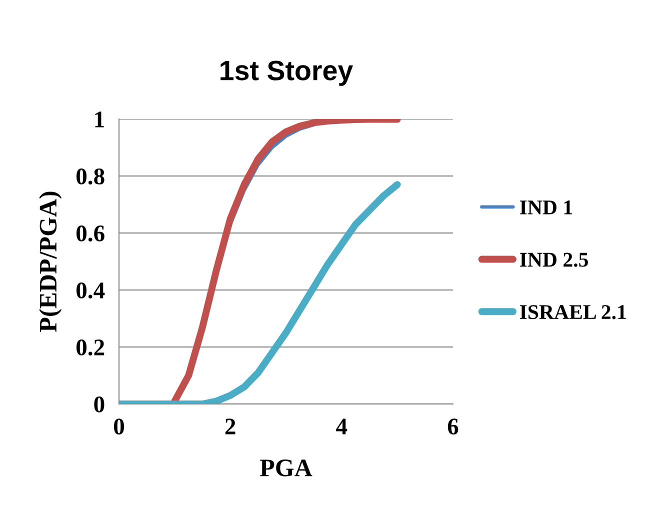 The width and height of the screenshot is (649, 531). Describe the element at coordinates (573, 312) in the screenshot. I see `legend-label: ISRAEL 2.1` at that location.